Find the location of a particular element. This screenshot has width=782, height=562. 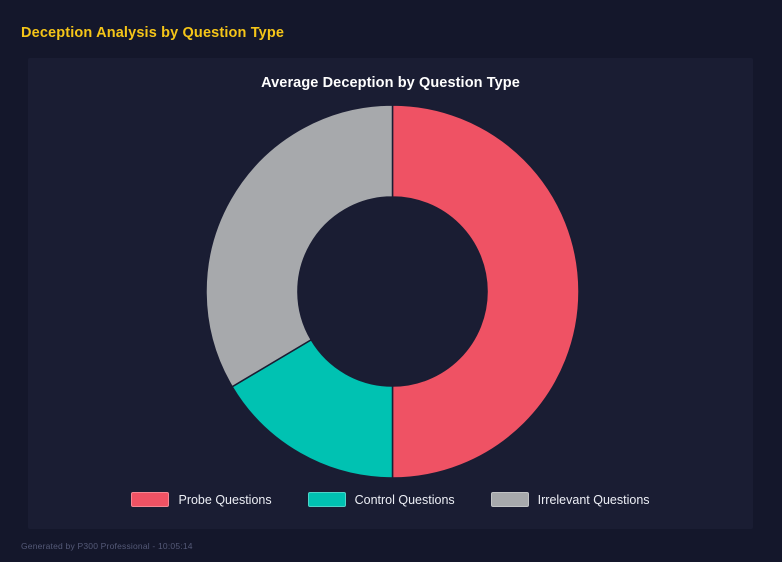

legend-item: Irrelevant Questions is located at coordinates (570, 499).